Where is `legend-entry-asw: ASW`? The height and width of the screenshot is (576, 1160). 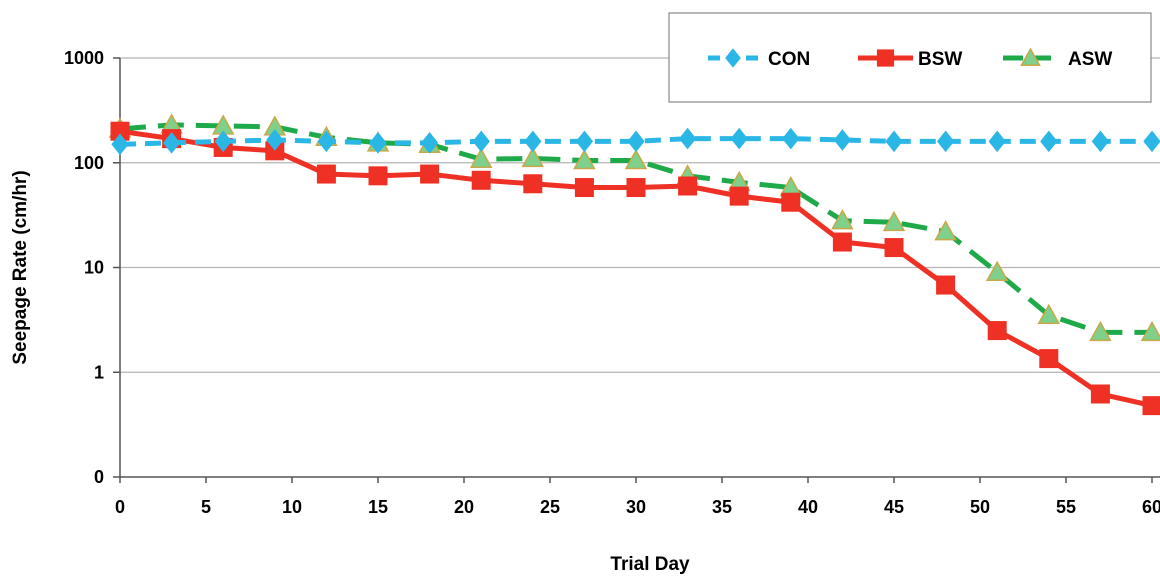 legend-entry-asw: ASW is located at coordinates (1057, 58).